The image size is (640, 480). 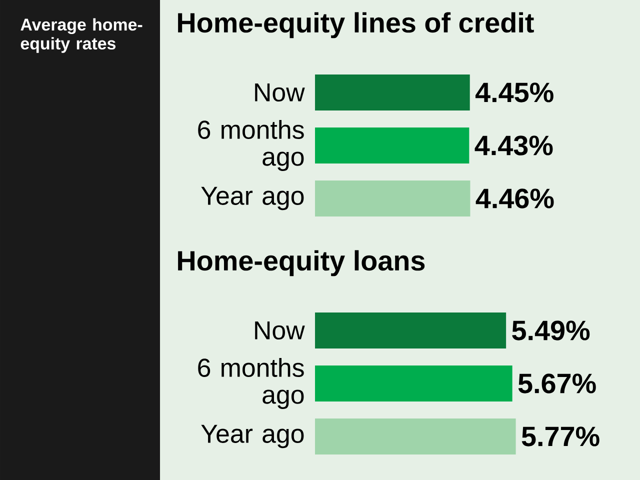 I want to click on data-label: 4.46%, so click(x=515, y=198).